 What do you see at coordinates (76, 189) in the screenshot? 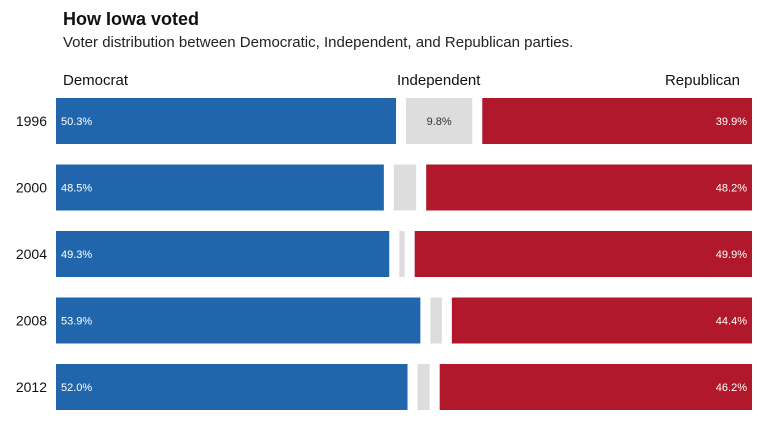
I see `democrat-value-label: 48.5%` at bounding box center [76, 189].